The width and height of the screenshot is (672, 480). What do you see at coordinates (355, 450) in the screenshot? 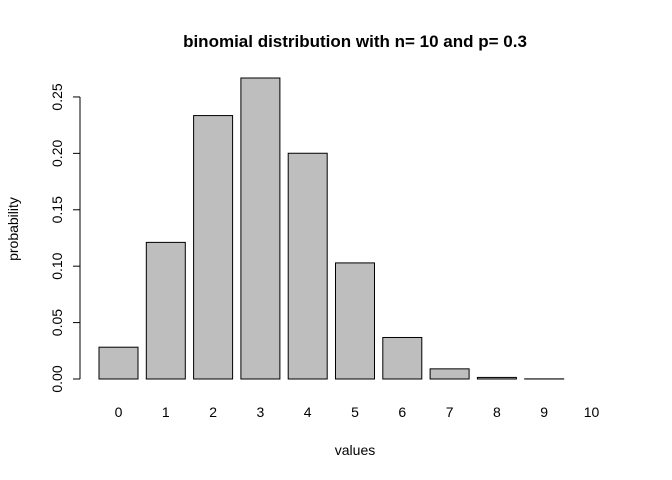
I see `x-axis-label: values` at bounding box center [355, 450].